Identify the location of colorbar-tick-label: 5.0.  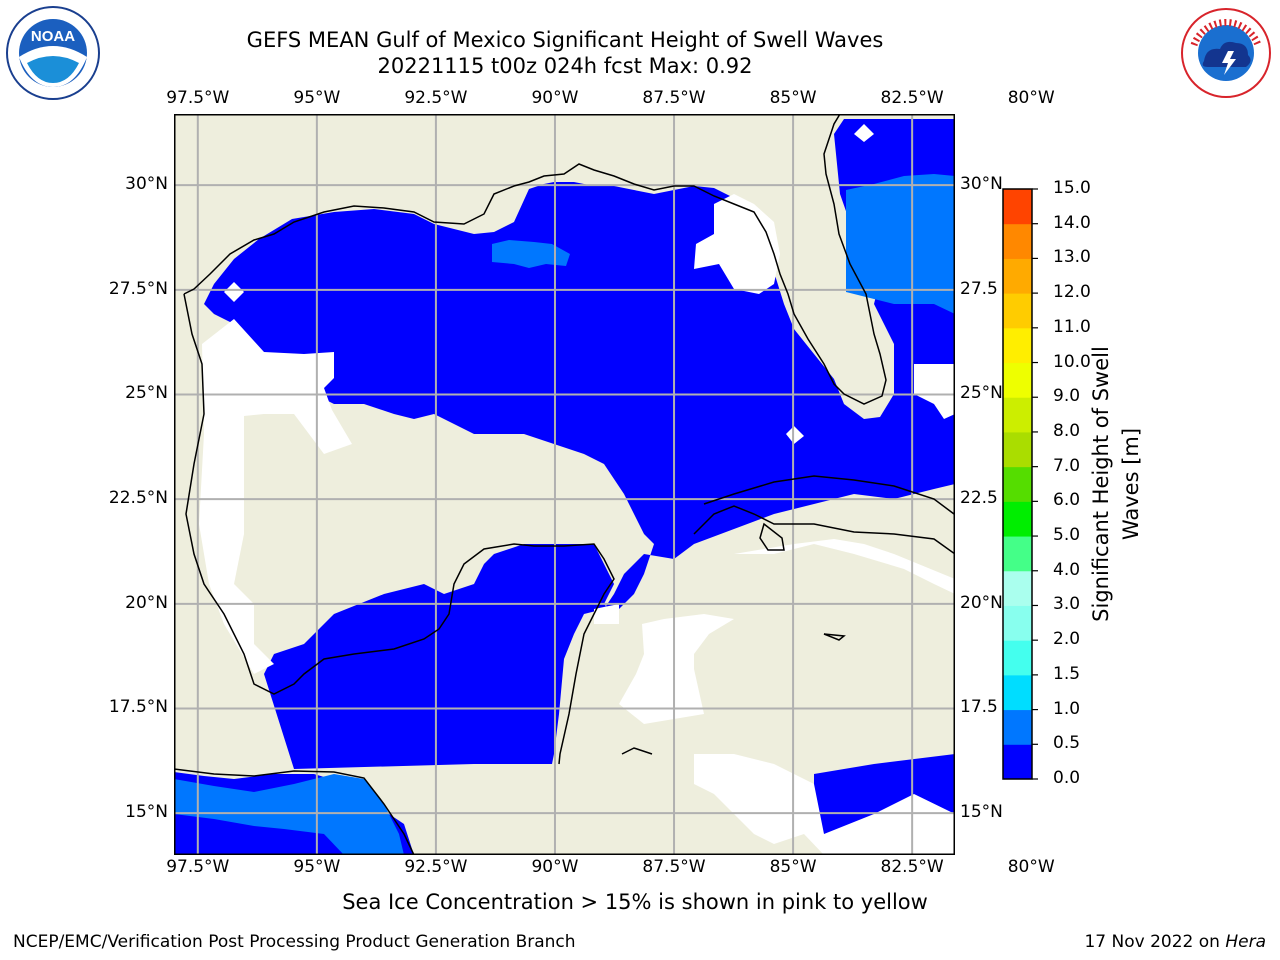
(1067, 535).